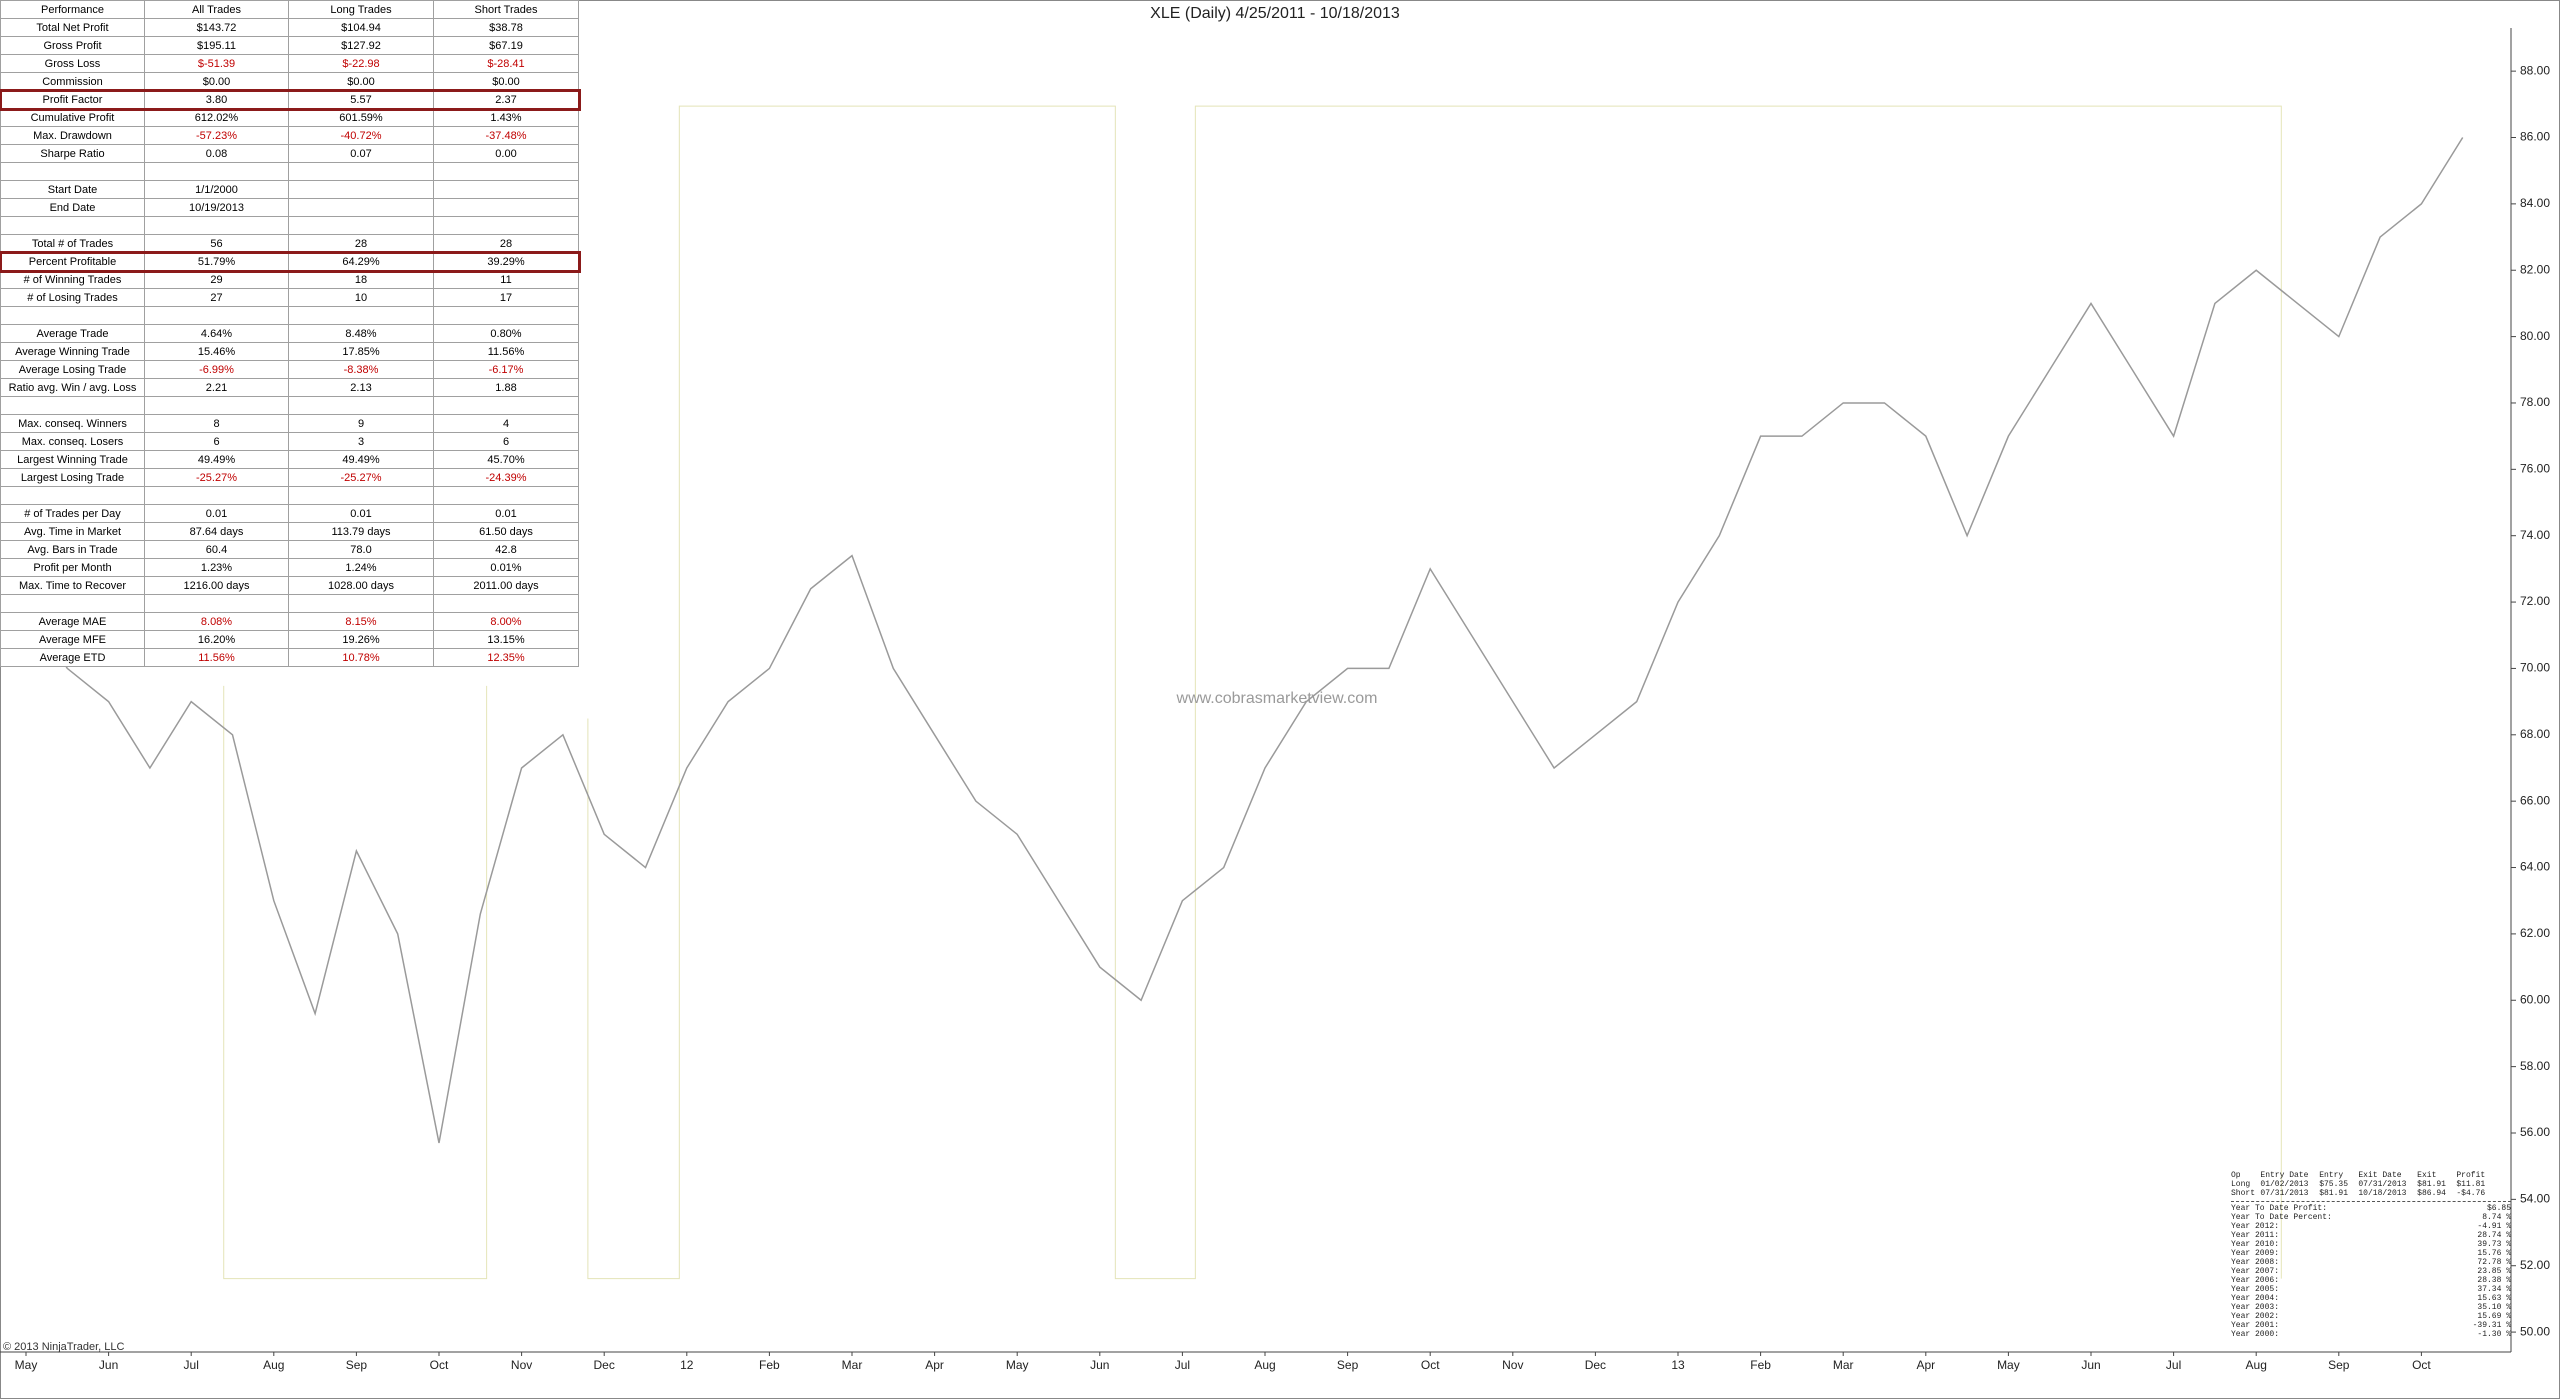  Describe the element at coordinates (2371, 1298) in the screenshot. I see `report-year: Year 2004: 15.63 %` at that location.